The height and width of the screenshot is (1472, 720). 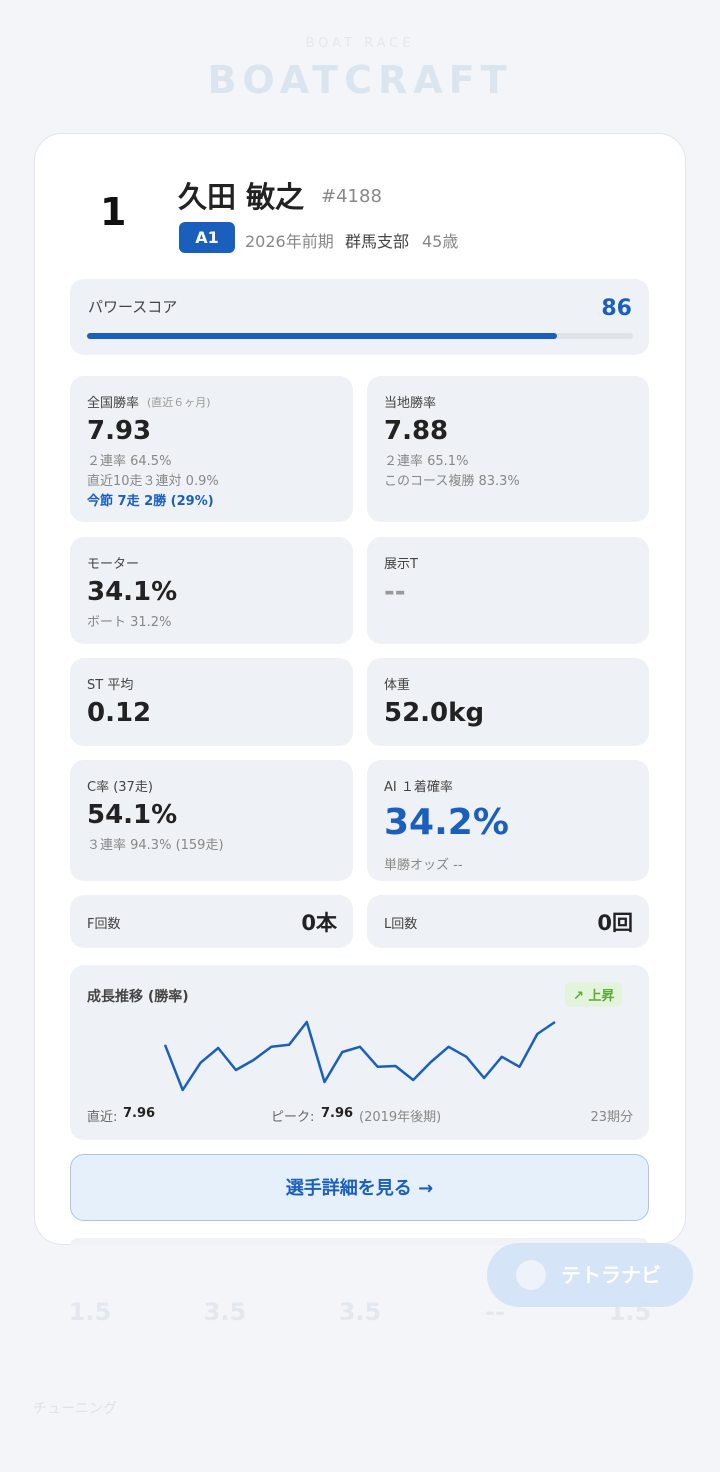 What do you see at coordinates (495, 1312) in the screenshot?
I see `gauge-value: --` at bounding box center [495, 1312].